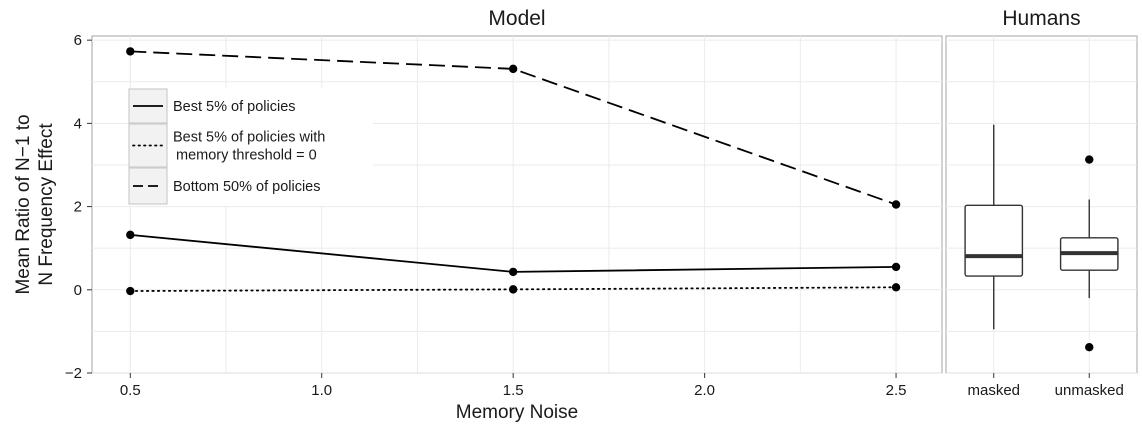 This screenshot has height=430, width=1142. I want to click on x-tick-label: 1.5, so click(513, 390).